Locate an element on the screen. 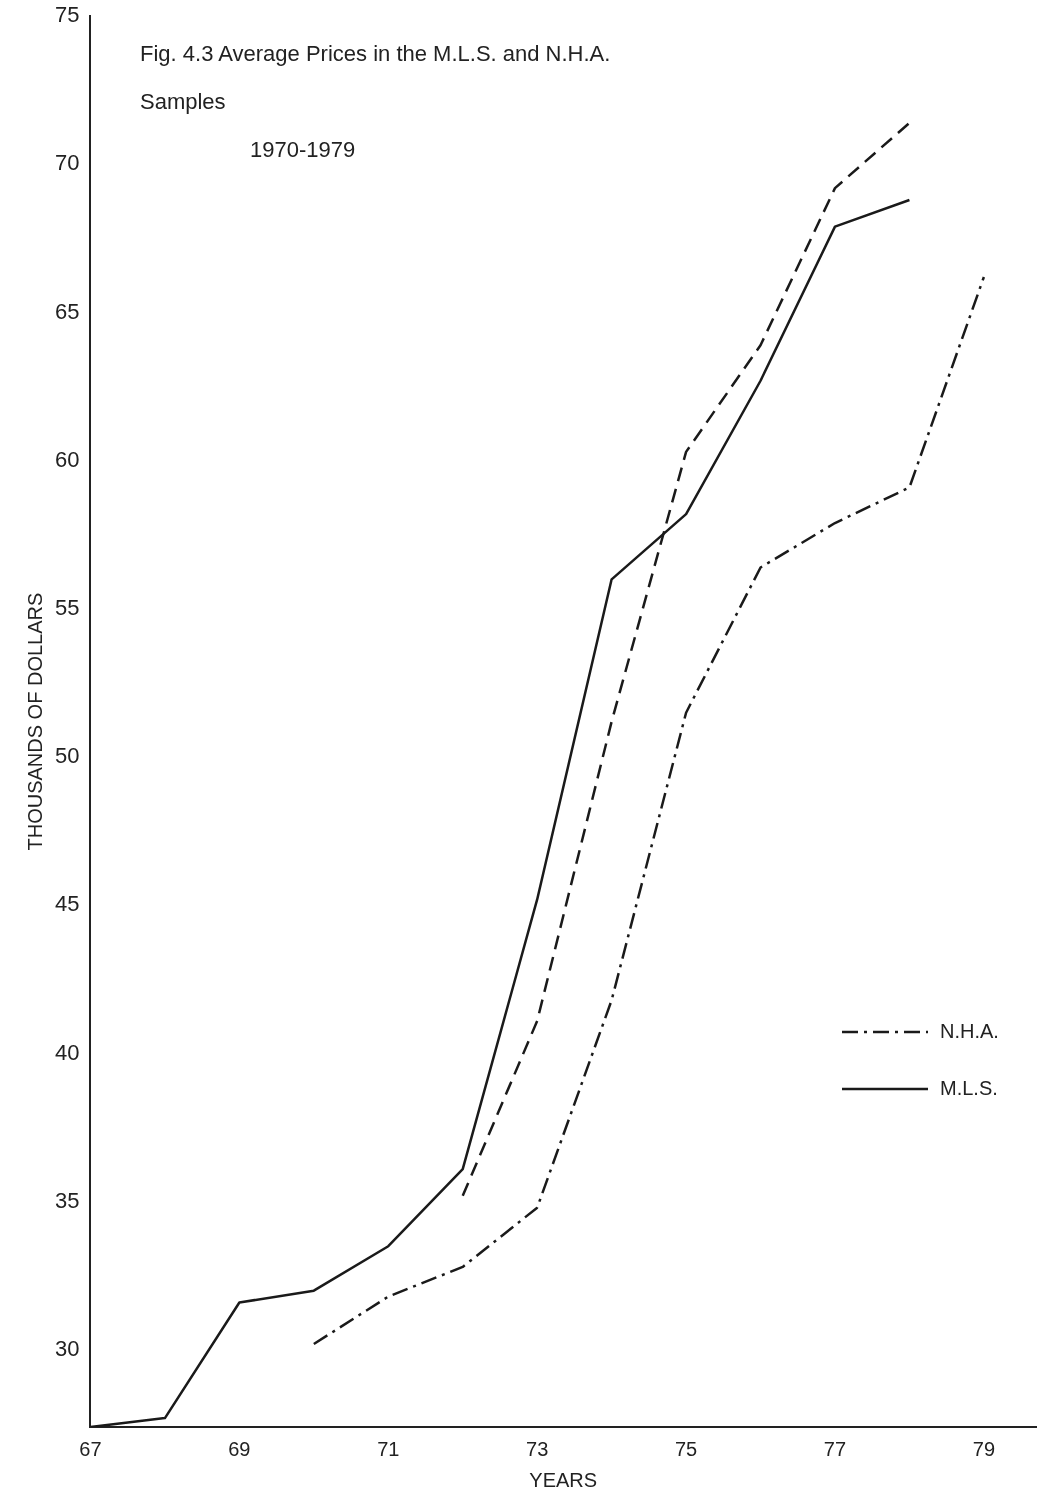 The image size is (1056, 1507). y-tick-label: 30 is located at coordinates (67, 1348).